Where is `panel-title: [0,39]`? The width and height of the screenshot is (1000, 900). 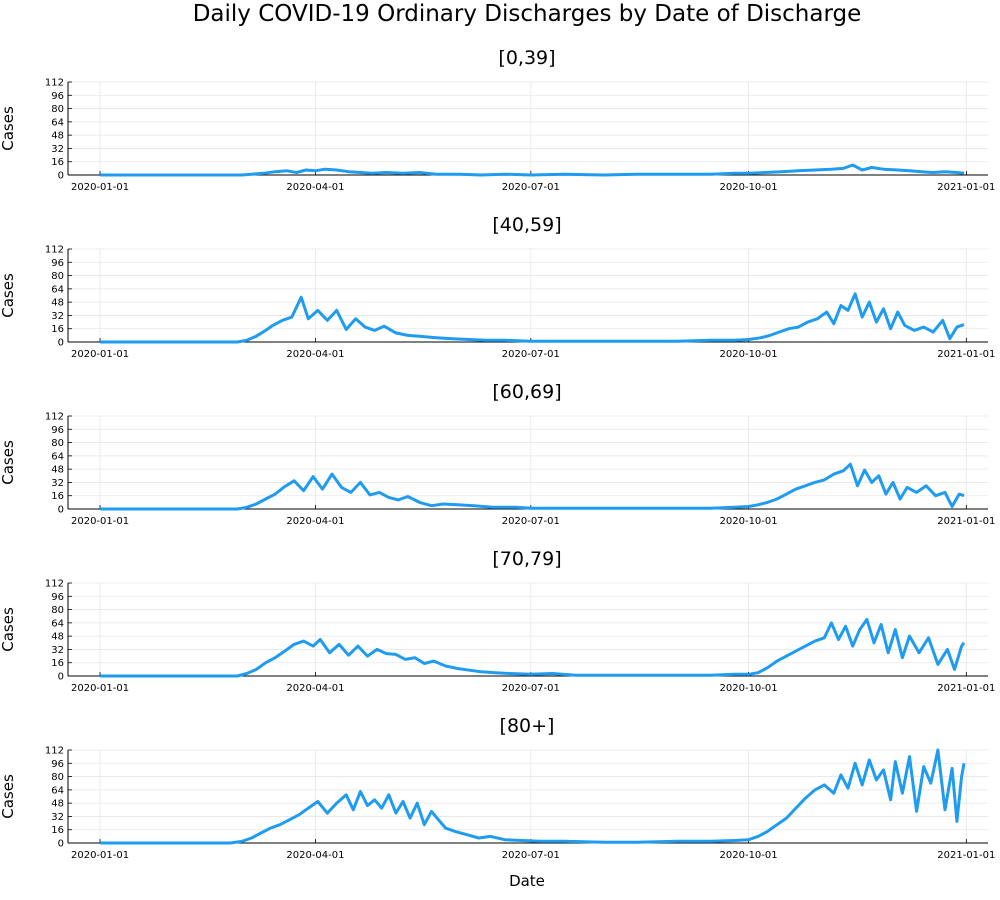
panel-title: [0,39] is located at coordinates (526, 58).